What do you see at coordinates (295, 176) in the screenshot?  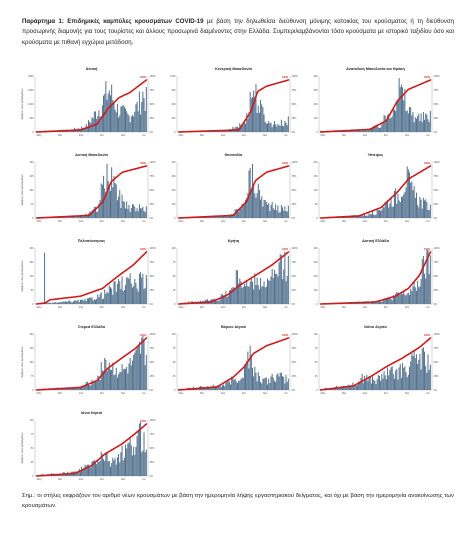 I see `y2-tick-label: 75%` at bounding box center [295, 176].